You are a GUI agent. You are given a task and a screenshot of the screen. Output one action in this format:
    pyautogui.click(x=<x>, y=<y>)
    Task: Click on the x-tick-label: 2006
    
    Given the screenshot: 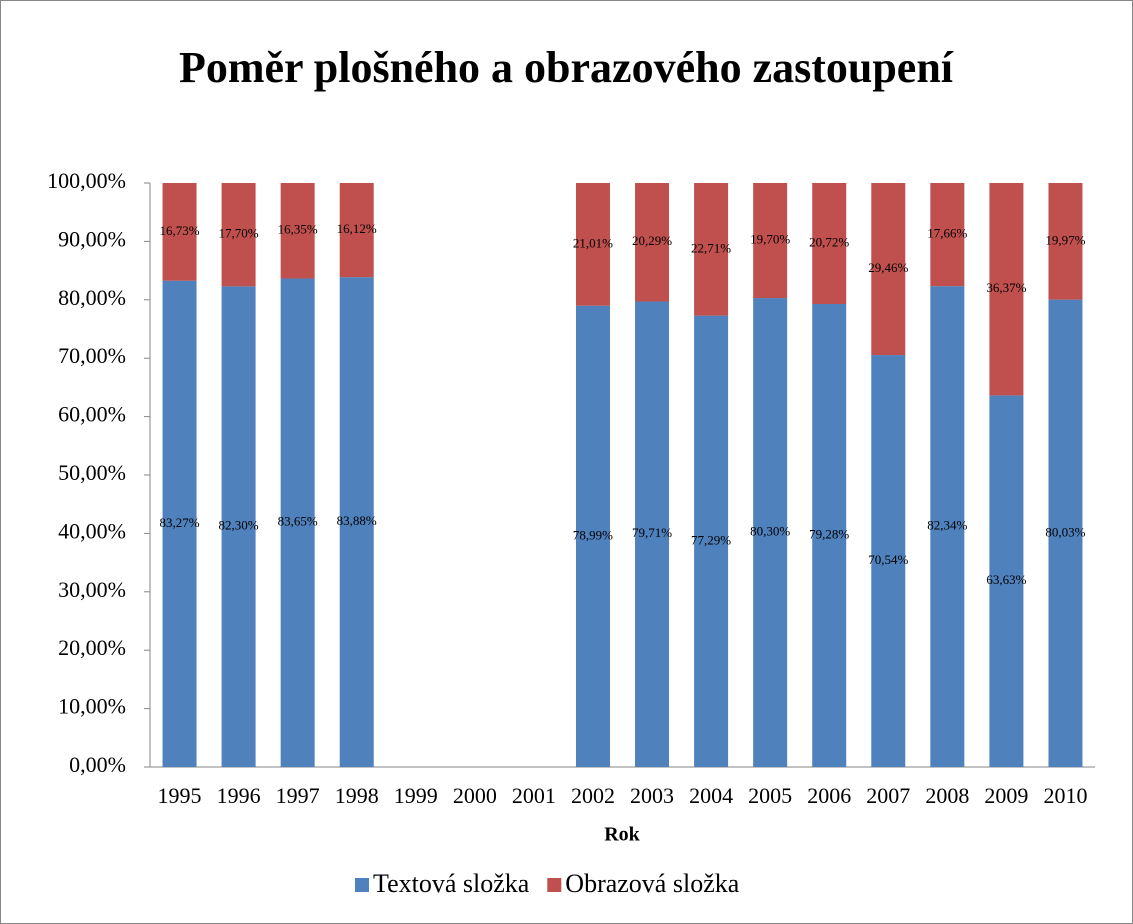 What is the action you would take?
    pyautogui.click(x=829, y=795)
    